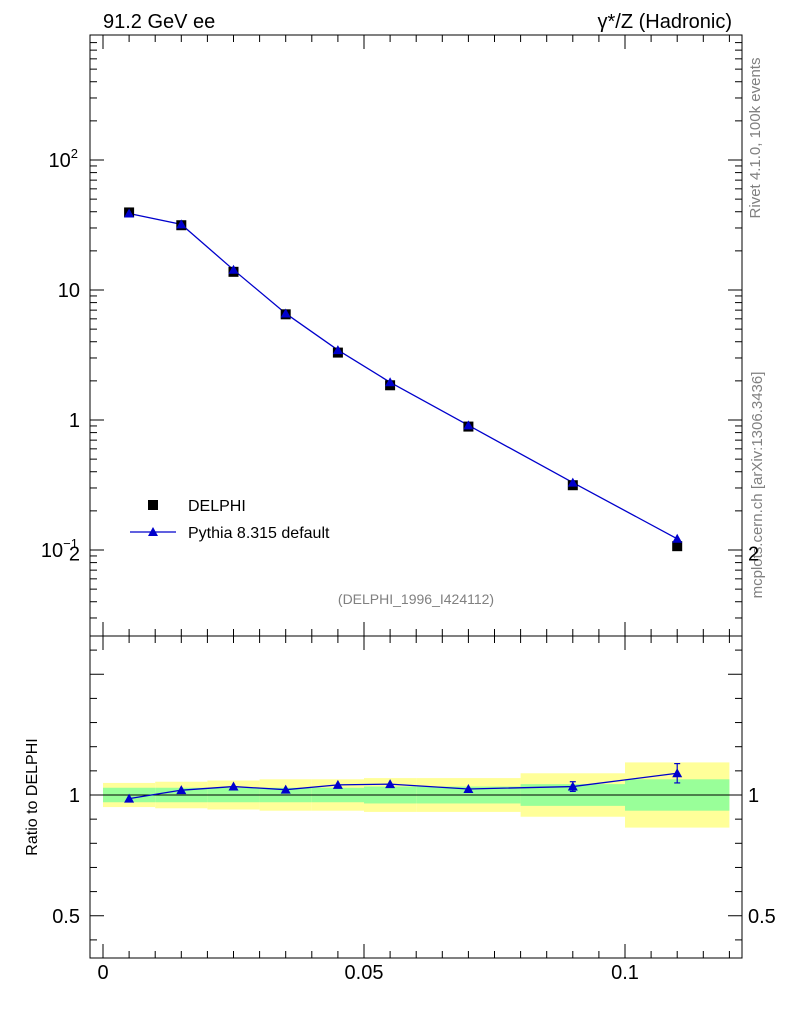  I want to click on analysis-id: (DELPHI_1996_I424112), so click(416, 599).